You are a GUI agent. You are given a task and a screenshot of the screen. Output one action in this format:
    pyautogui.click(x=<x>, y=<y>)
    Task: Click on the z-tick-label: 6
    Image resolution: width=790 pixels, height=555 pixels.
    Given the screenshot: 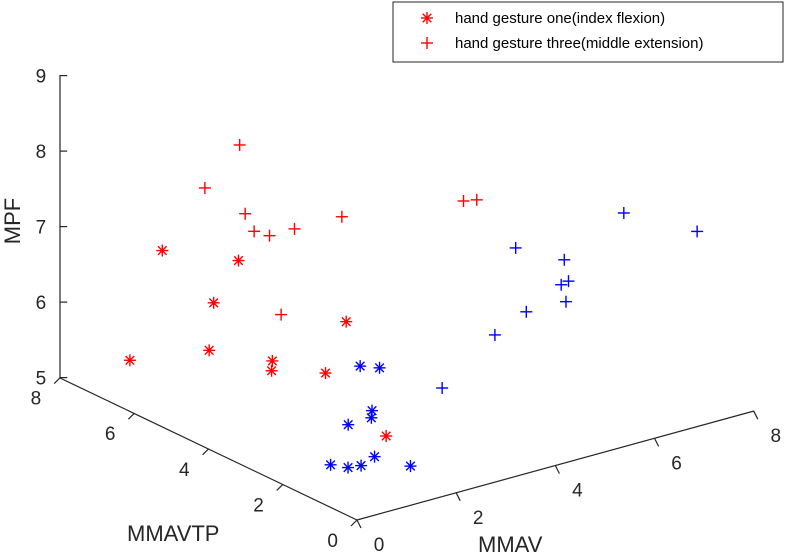 What is the action you would take?
    pyautogui.click(x=41, y=303)
    